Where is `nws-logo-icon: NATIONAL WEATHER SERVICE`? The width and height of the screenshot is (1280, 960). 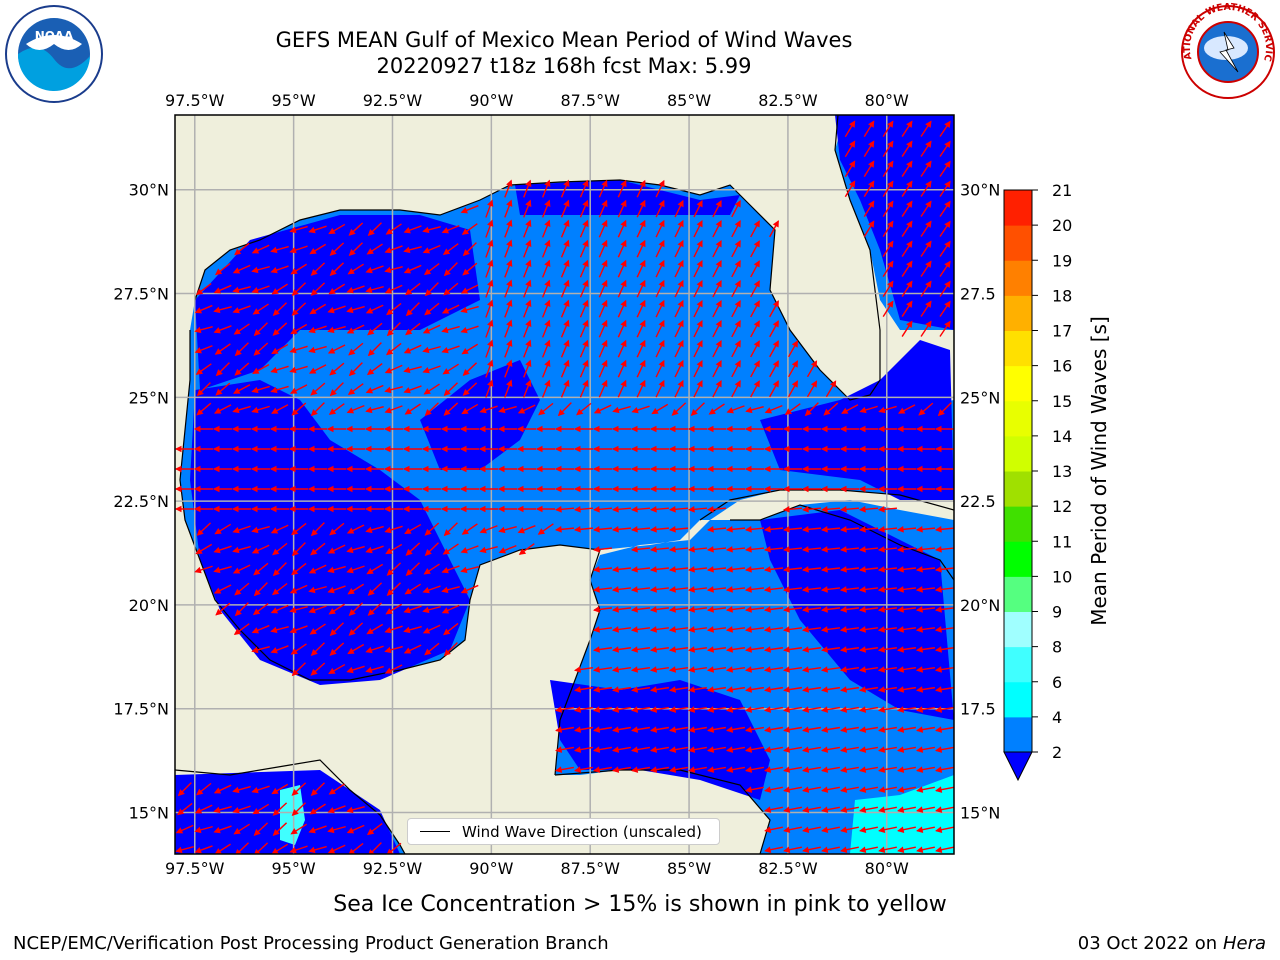 nws-logo-icon: NATIONAL WEATHER SERVICE is located at coordinates (1226, 50).